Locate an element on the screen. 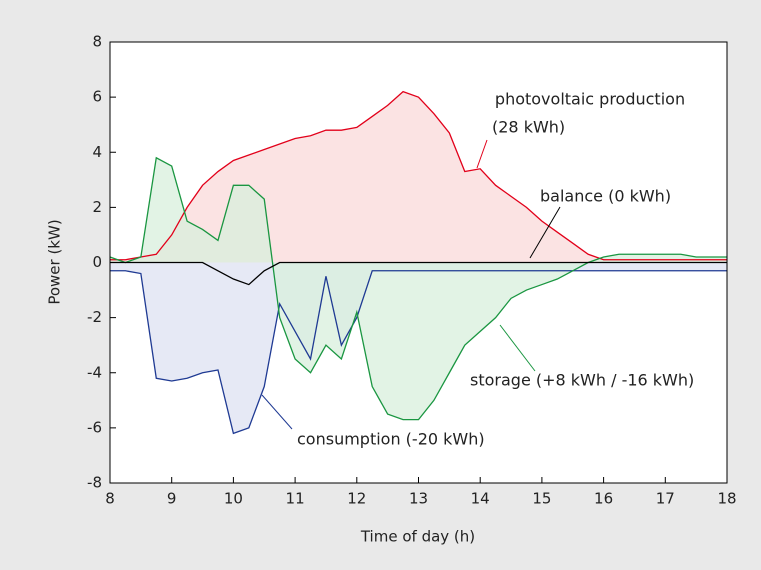 This screenshot has height=570, width=761. series-line is located at coordinates (418, 273).